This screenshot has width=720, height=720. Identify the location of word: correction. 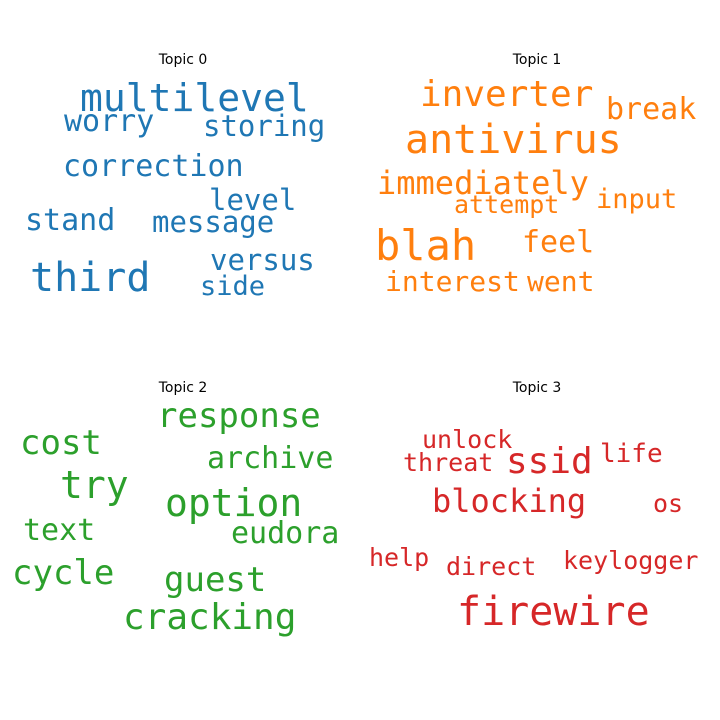
(153, 166).